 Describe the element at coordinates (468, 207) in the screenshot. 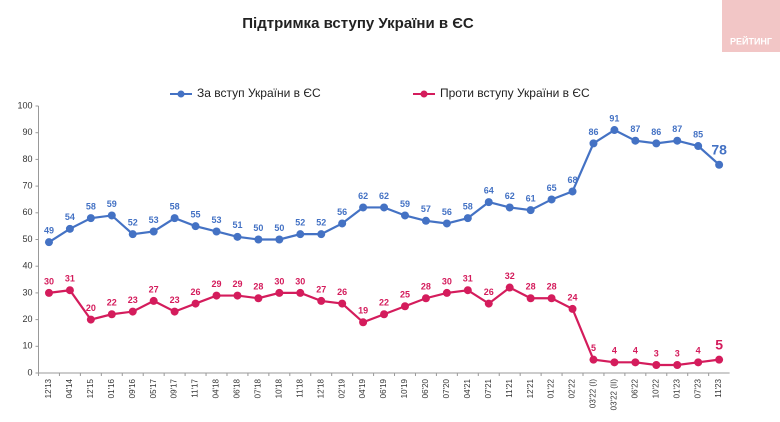

I see `value-label: 58` at that location.